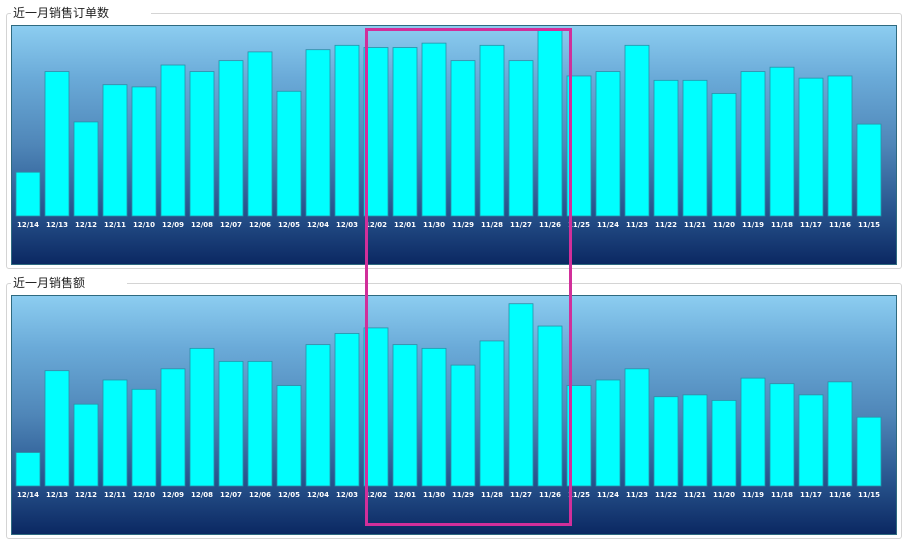  What do you see at coordinates (318, 495) in the screenshot?
I see `x-tick-label: 12/04` at bounding box center [318, 495].